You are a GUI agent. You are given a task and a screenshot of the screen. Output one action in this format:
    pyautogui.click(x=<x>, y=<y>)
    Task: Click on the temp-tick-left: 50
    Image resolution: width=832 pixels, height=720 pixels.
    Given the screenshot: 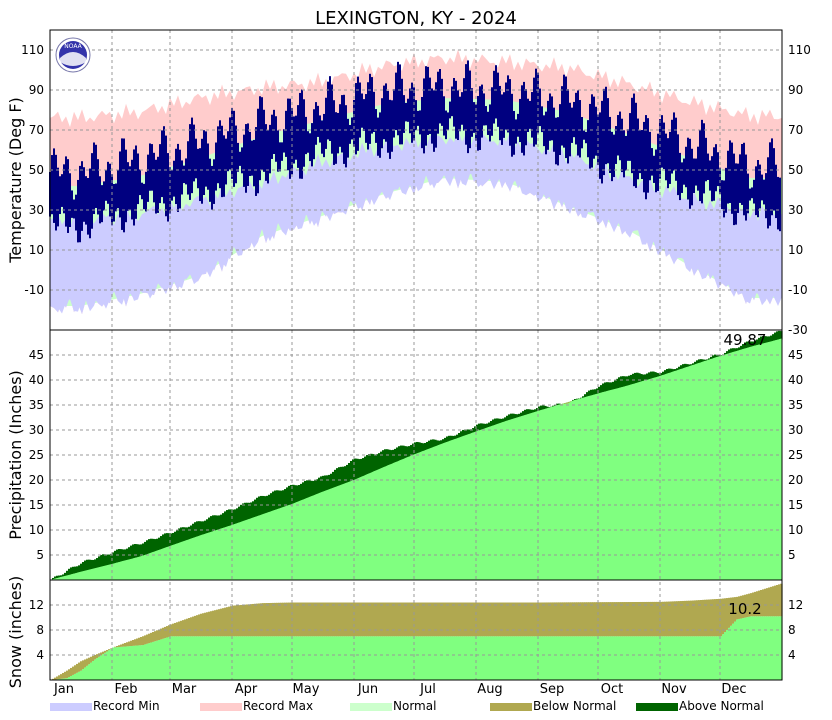 What is the action you would take?
    pyautogui.click(x=36, y=170)
    